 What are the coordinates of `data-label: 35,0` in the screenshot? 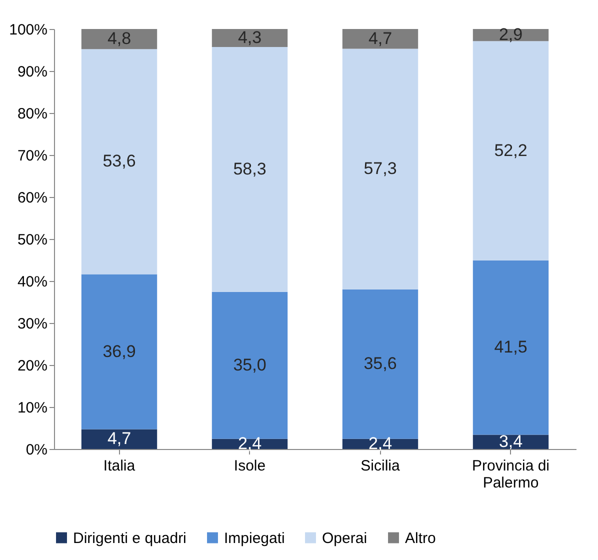 It's located at (249, 364).